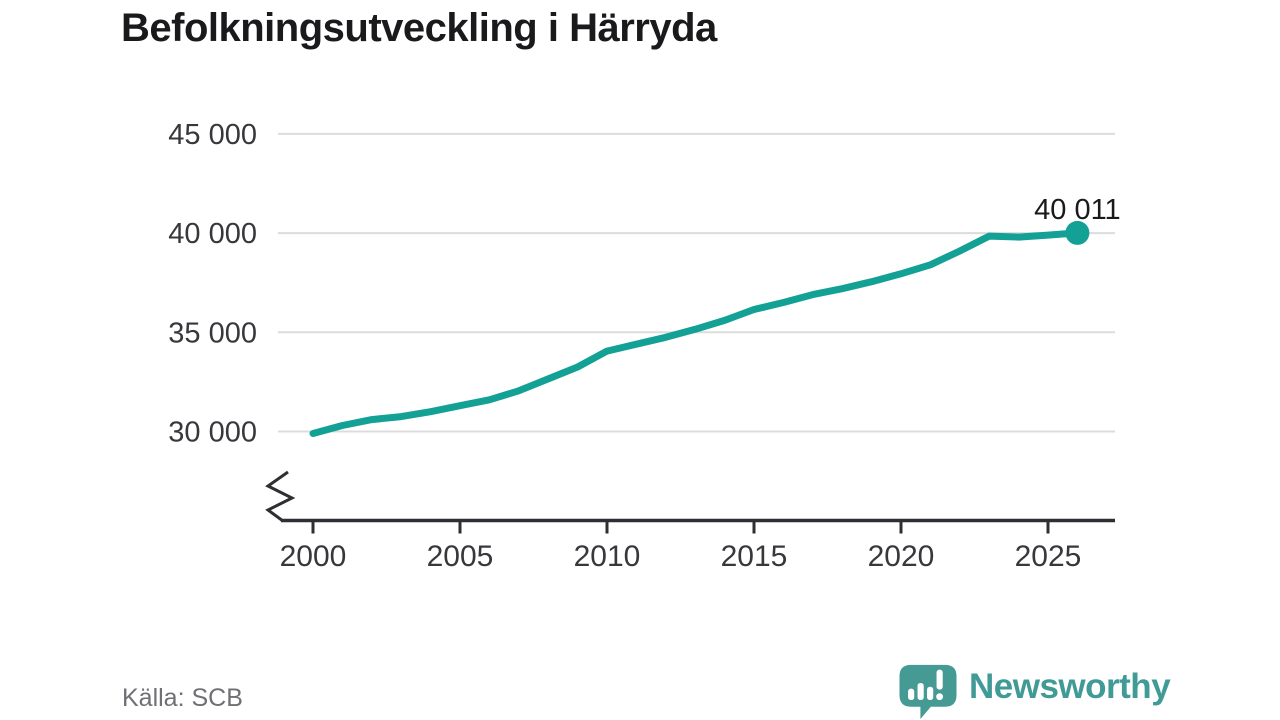 This screenshot has width=1280, height=720. Describe the element at coordinates (1048, 556) in the screenshot. I see `x-axis-tick-label: 2025` at that location.